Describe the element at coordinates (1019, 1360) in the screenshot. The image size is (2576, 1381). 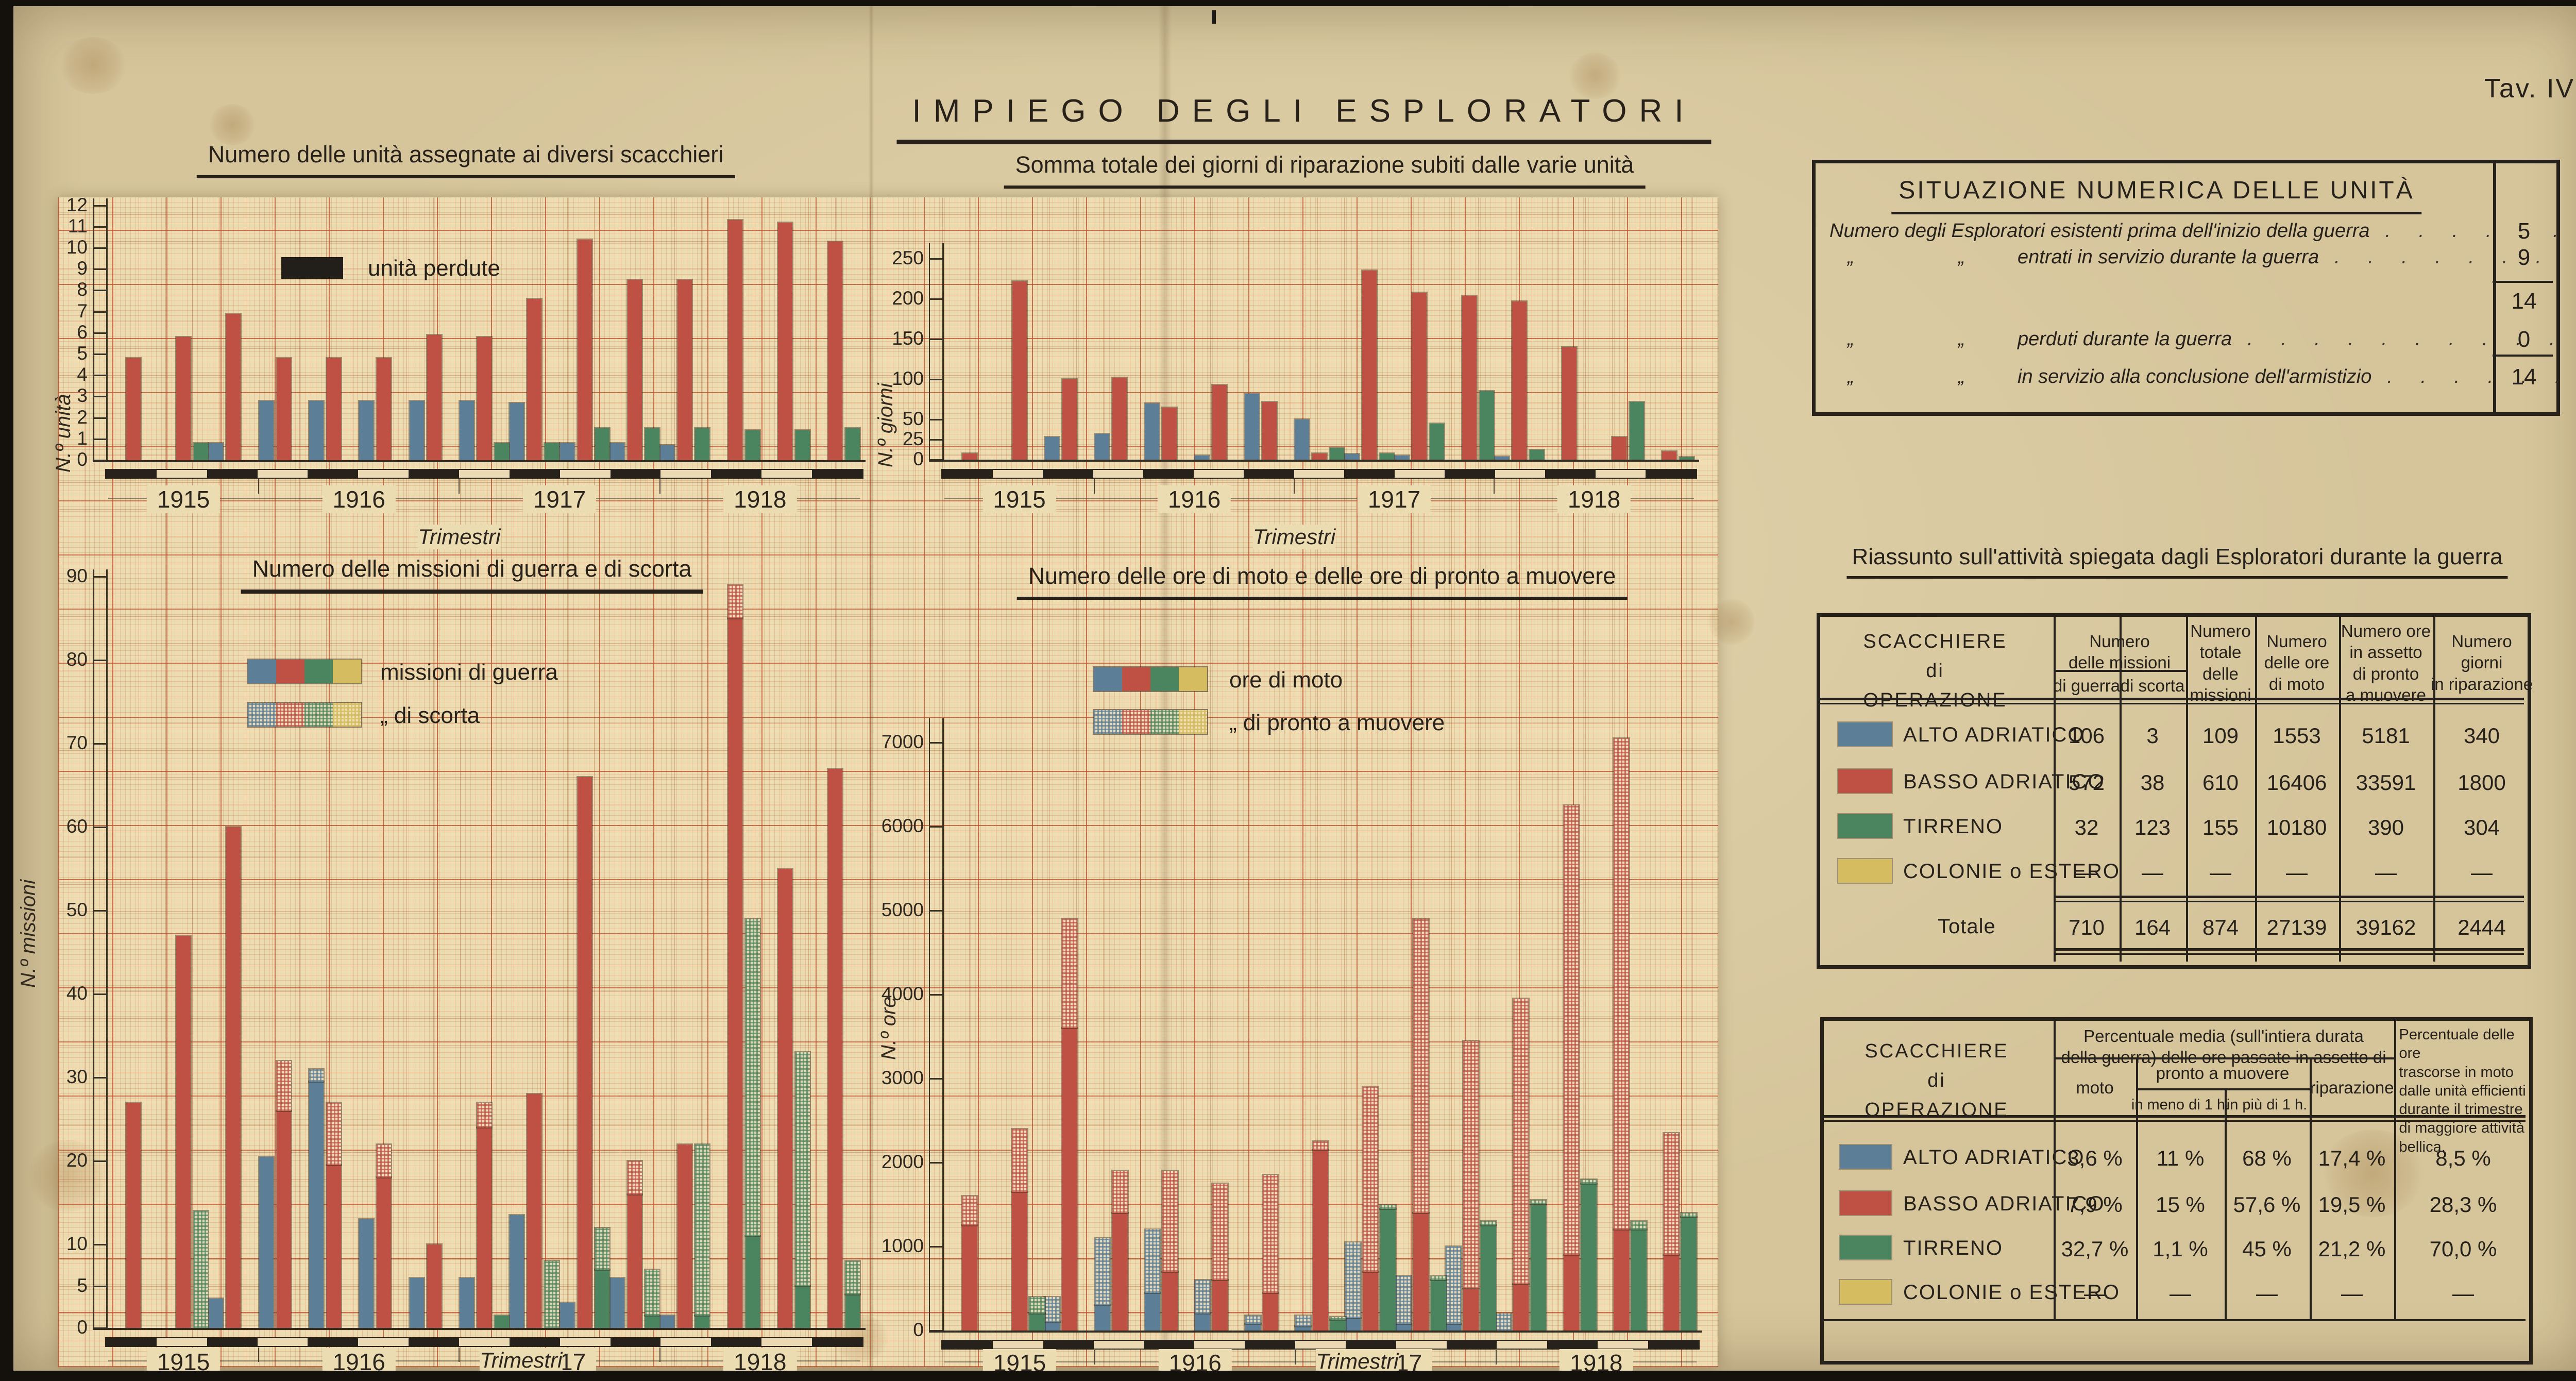
I see `year-label: 1915` at that location.